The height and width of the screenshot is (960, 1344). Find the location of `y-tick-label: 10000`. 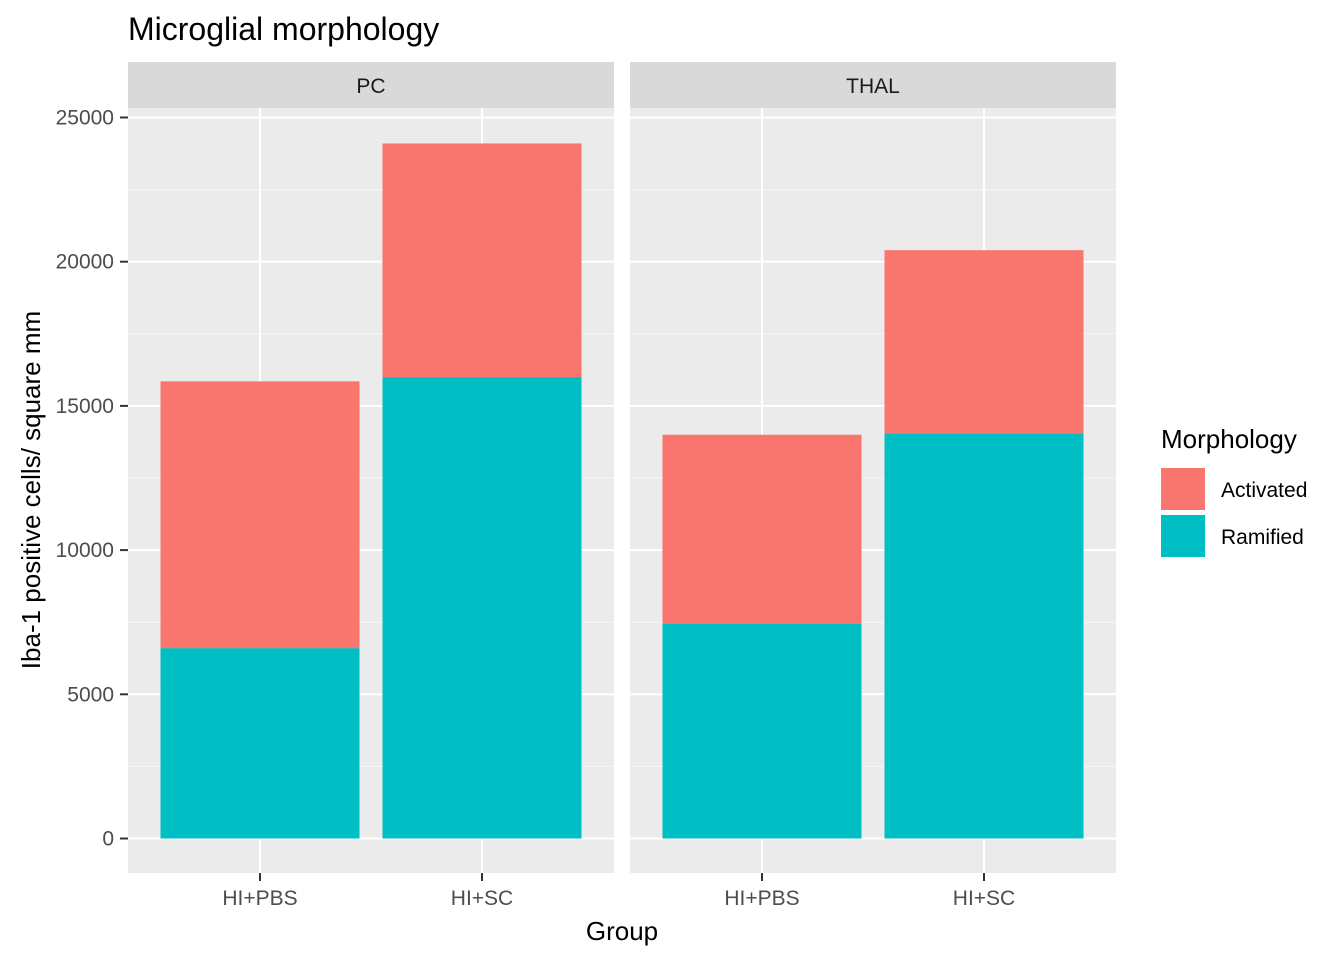

y-tick-label: 10000 is located at coordinates (85, 550).